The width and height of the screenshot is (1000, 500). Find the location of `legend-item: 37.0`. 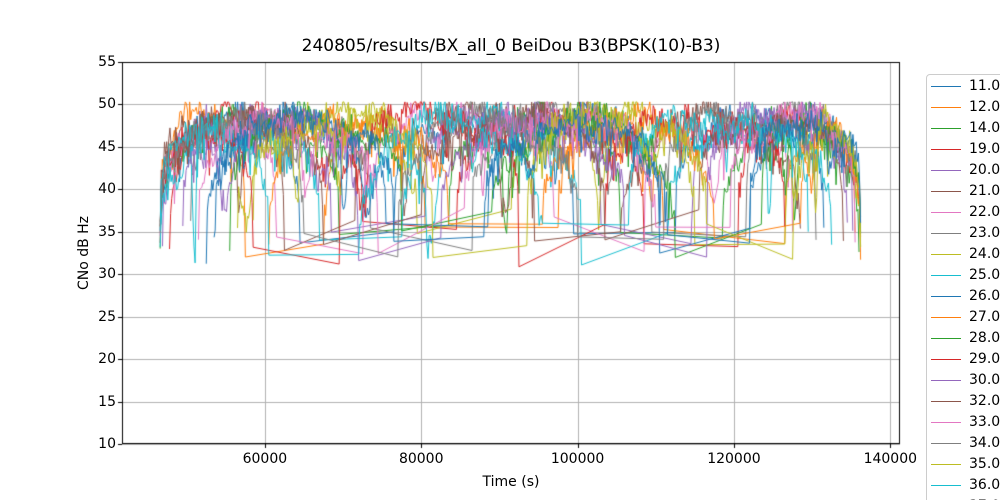

legend-item: 37.0 is located at coordinates (963, 498).